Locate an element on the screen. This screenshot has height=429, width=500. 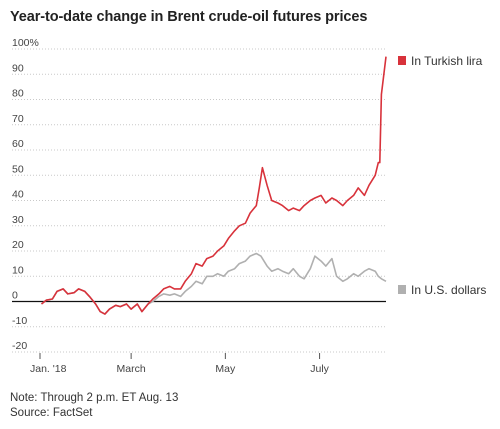
x-tick-label: Jan. '18 is located at coordinates (48, 369).